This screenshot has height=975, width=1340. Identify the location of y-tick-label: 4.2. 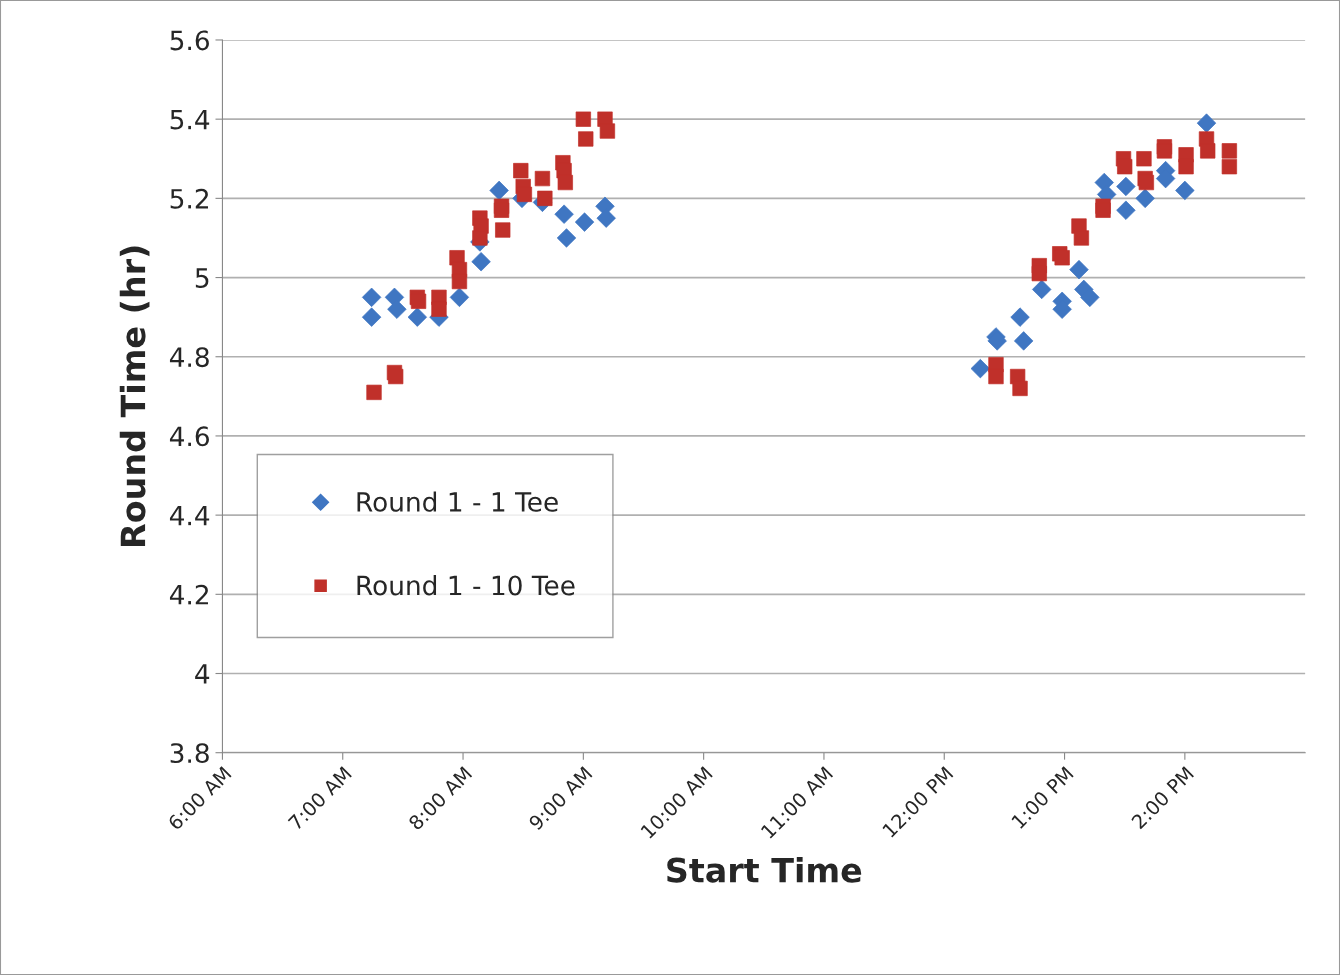
(188, 594).